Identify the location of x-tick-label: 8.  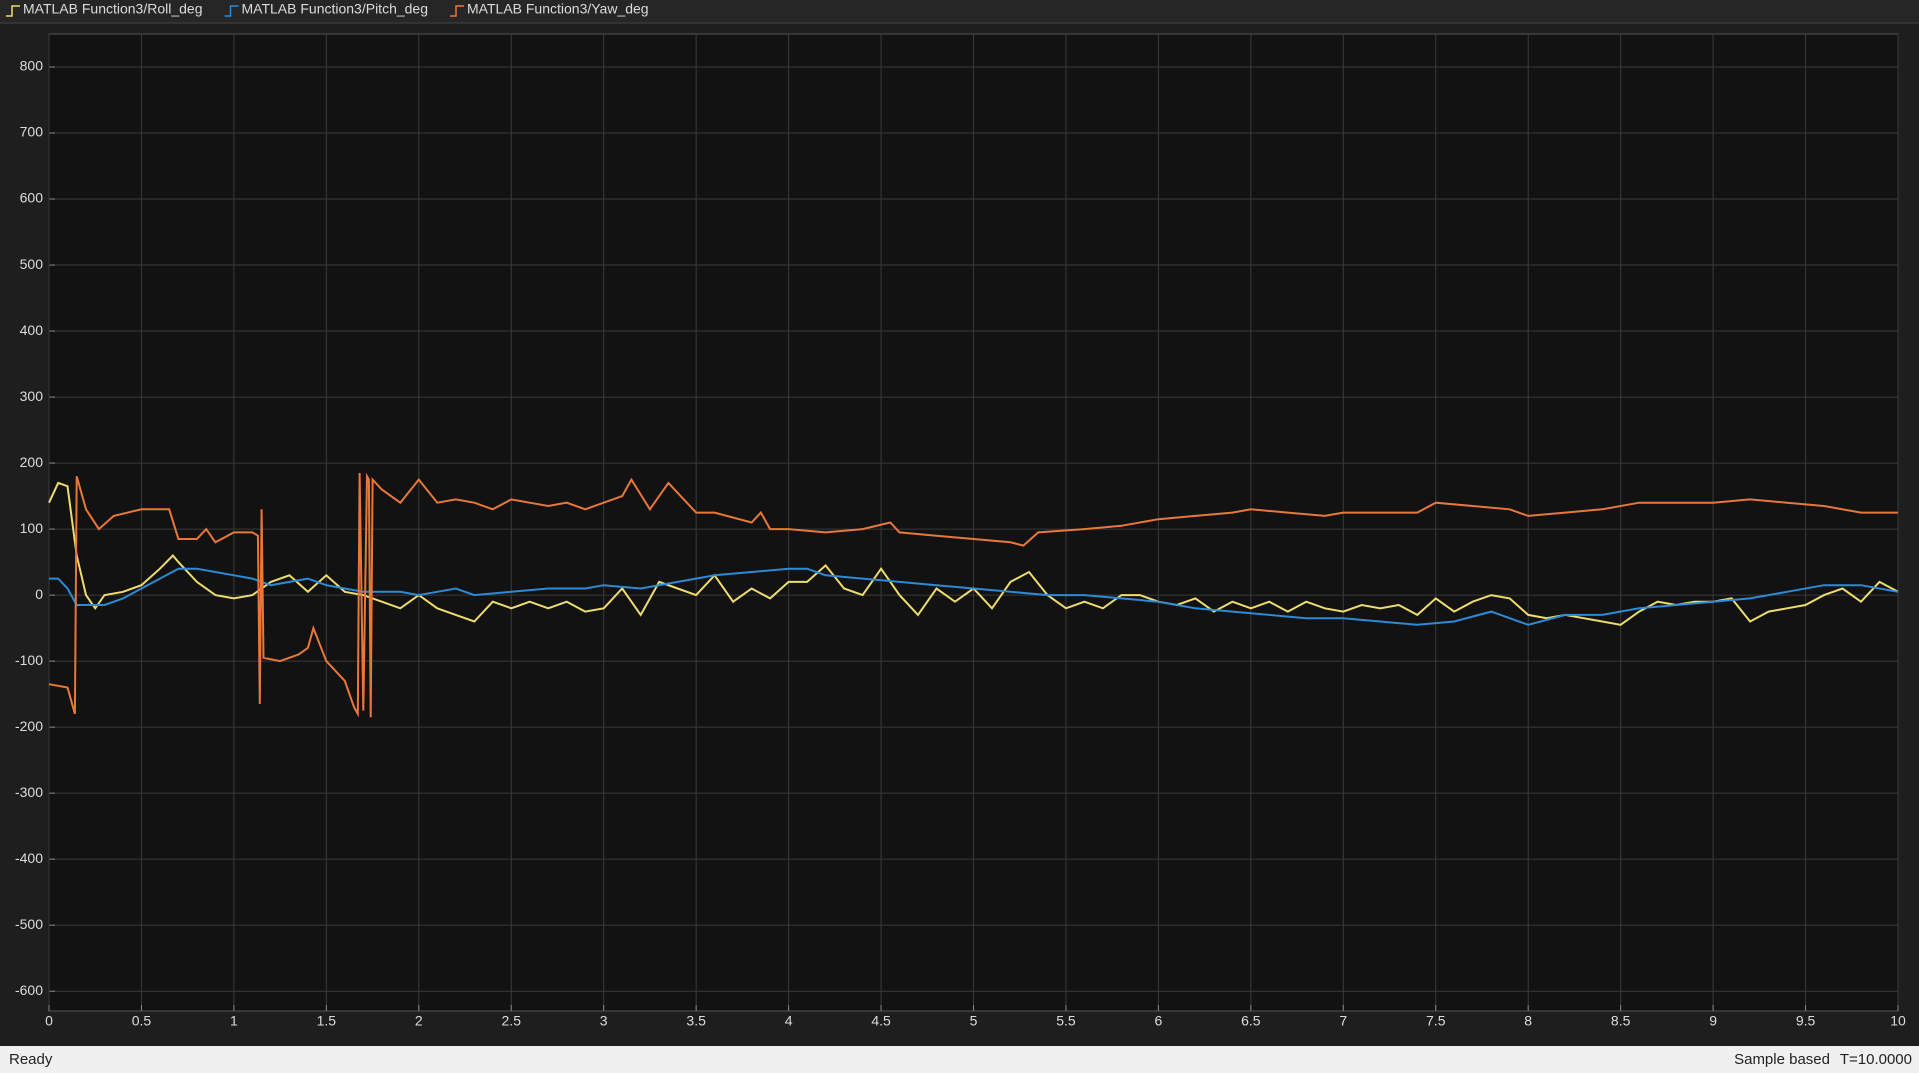
(1528, 1021).